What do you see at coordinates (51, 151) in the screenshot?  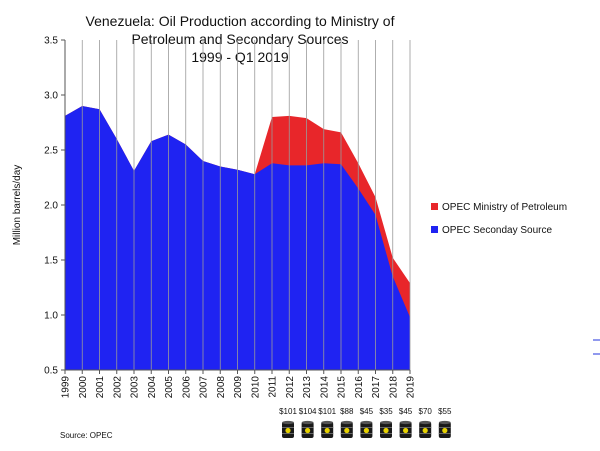 I see `y-tick-label: 2.5` at bounding box center [51, 151].